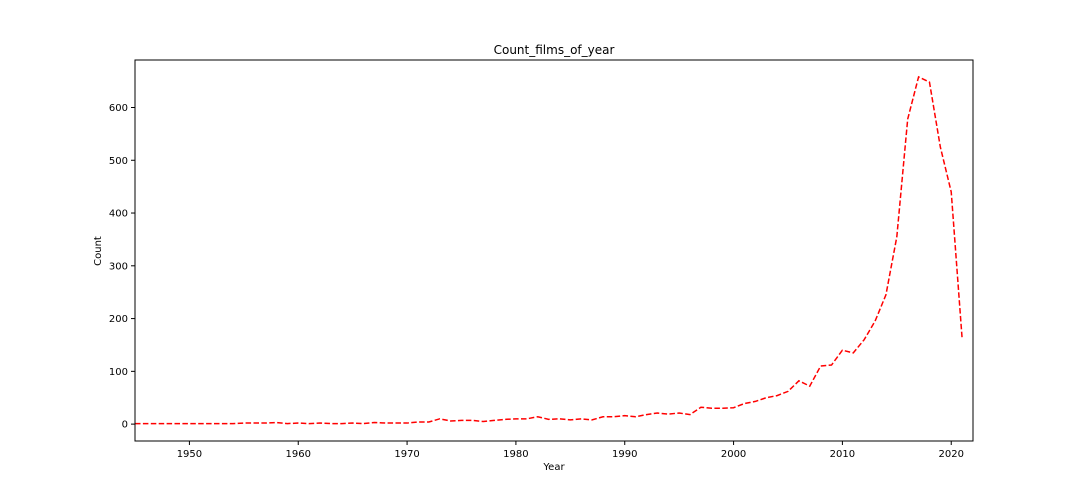  What do you see at coordinates (406, 454) in the screenshot?
I see `x-tick-label: 1970` at bounding box center [406, 454].